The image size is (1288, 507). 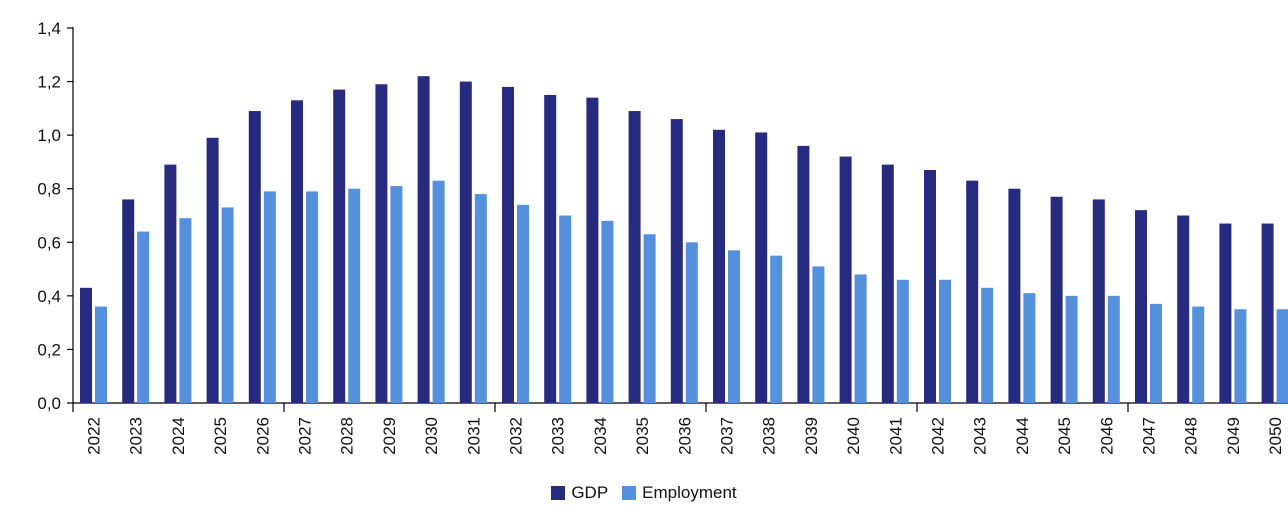 I want to click on bar-employment-2041, so click(x=902, y=341).